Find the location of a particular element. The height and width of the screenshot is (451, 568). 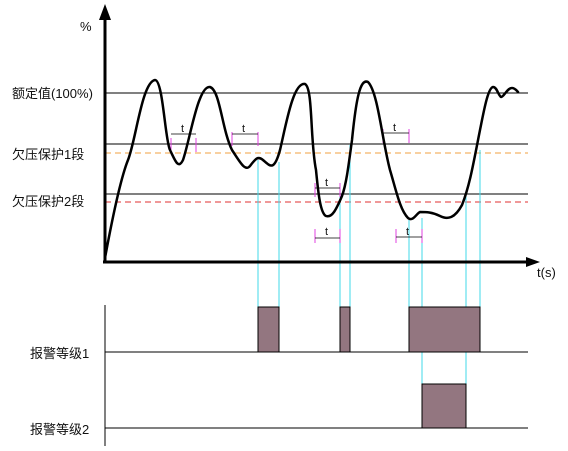

rated-level-label: 额定值(100%) is located at coordinates (52, 93).